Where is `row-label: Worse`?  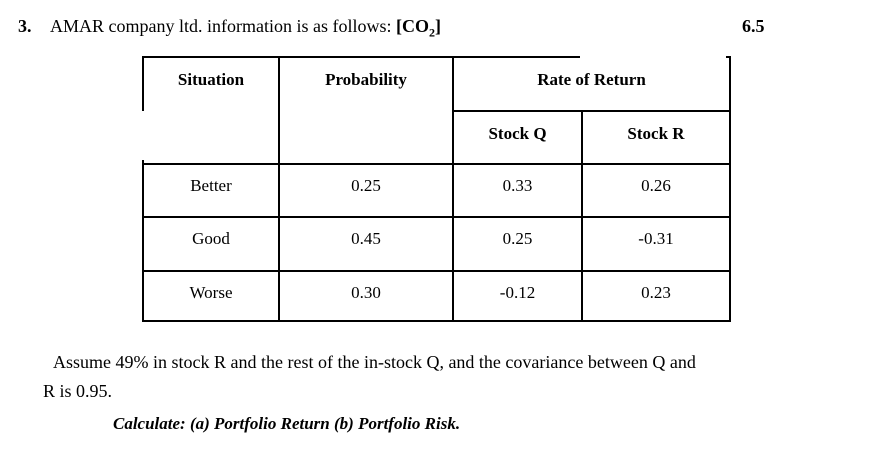
row-label: Worse is located at coordinates (211, 296).